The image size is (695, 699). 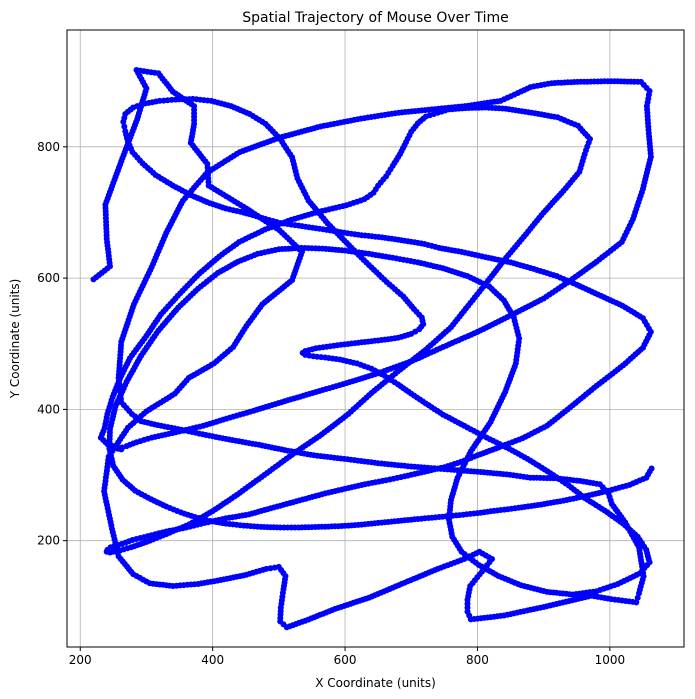 What do you see at coordinates (477, 660) in the screenshot?
I see `x-tick-label: 800` at bounding box center [477, 660].